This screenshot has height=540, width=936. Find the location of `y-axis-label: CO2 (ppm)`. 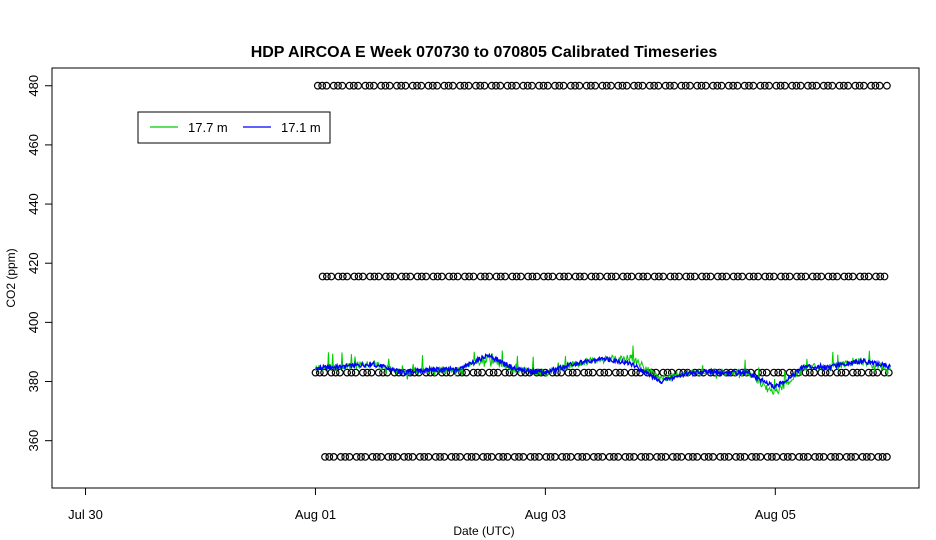

y-axis-label: CO2 (ppm) is located at coordinates (11, 277).